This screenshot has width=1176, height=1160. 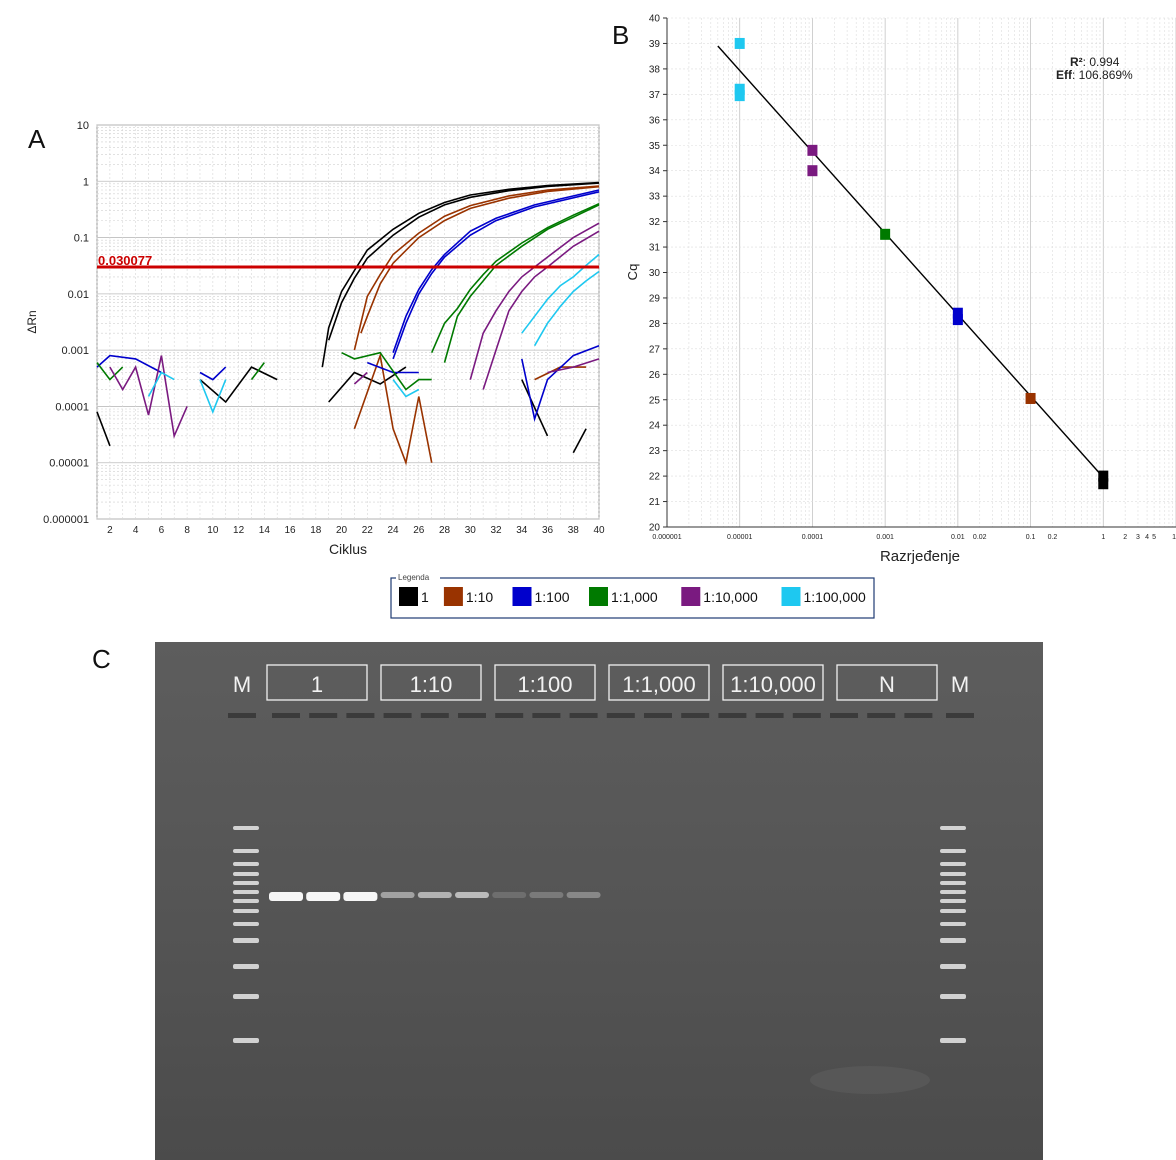 I want to click on y-tick-label: 38, so click(x=655, y=69).